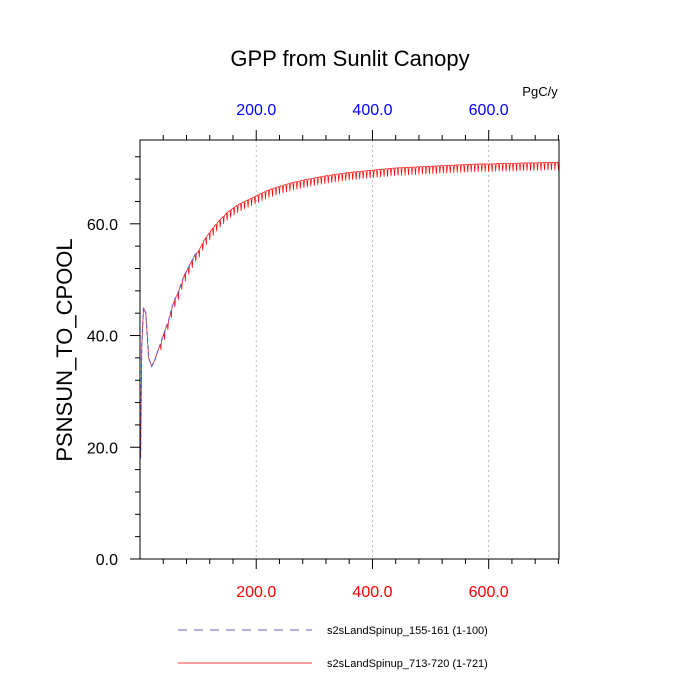 This screenshot has height=700, width=700. I want to click on x-top-tick-label: 200.0, so click(256, 110).